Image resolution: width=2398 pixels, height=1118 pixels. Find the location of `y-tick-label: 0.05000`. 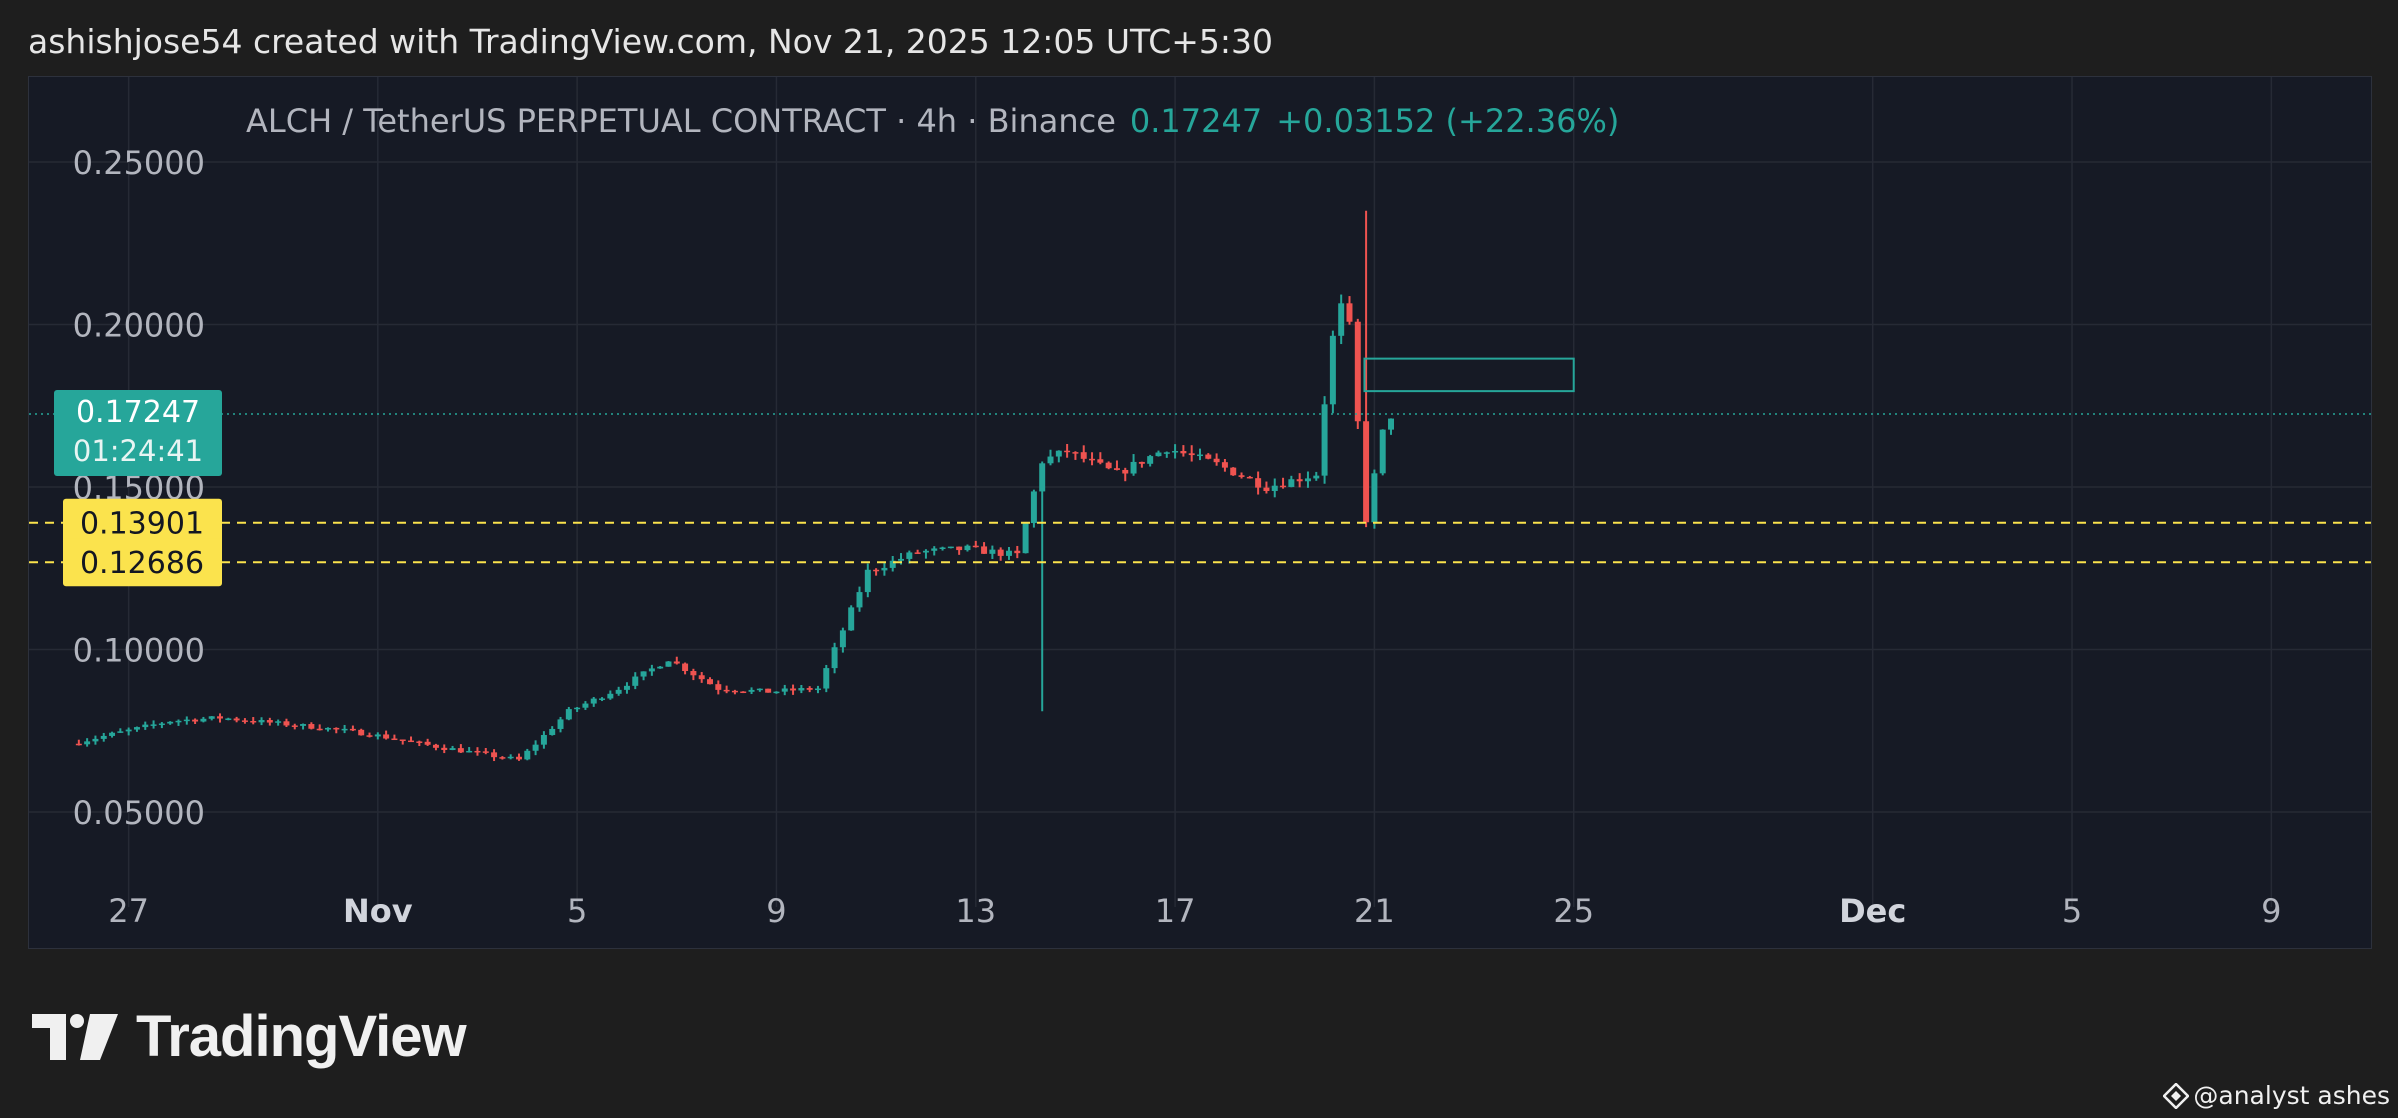

y-tick-label: 0.05000 is located at coordinates (139, 813).